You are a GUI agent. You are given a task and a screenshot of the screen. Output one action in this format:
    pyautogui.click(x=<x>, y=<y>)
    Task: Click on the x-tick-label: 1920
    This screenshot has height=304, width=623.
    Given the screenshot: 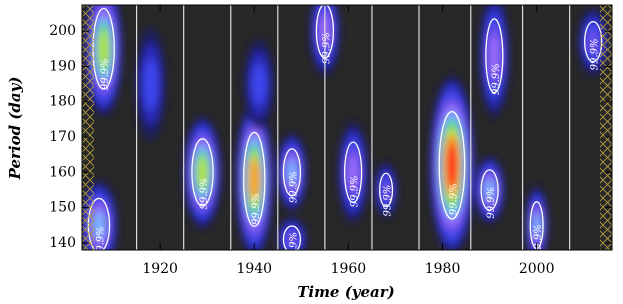 What is the action you would take?
    pyautogui.click(x=160, y=269)
    